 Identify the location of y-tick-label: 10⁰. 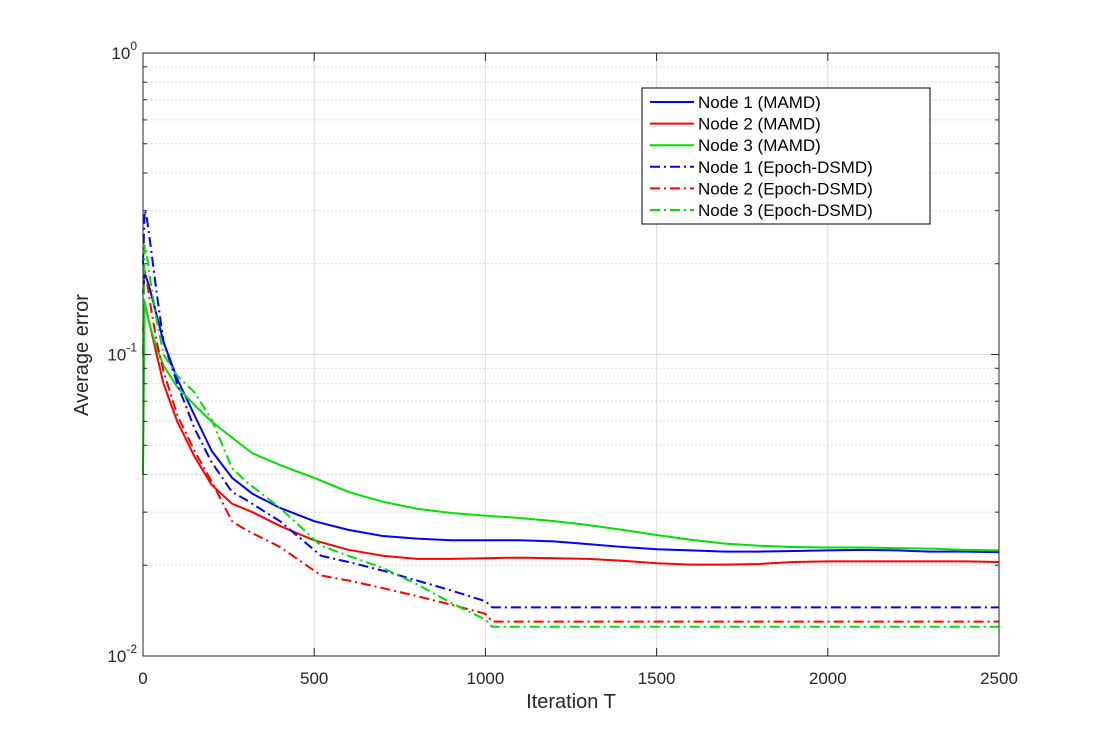
(124, 51).